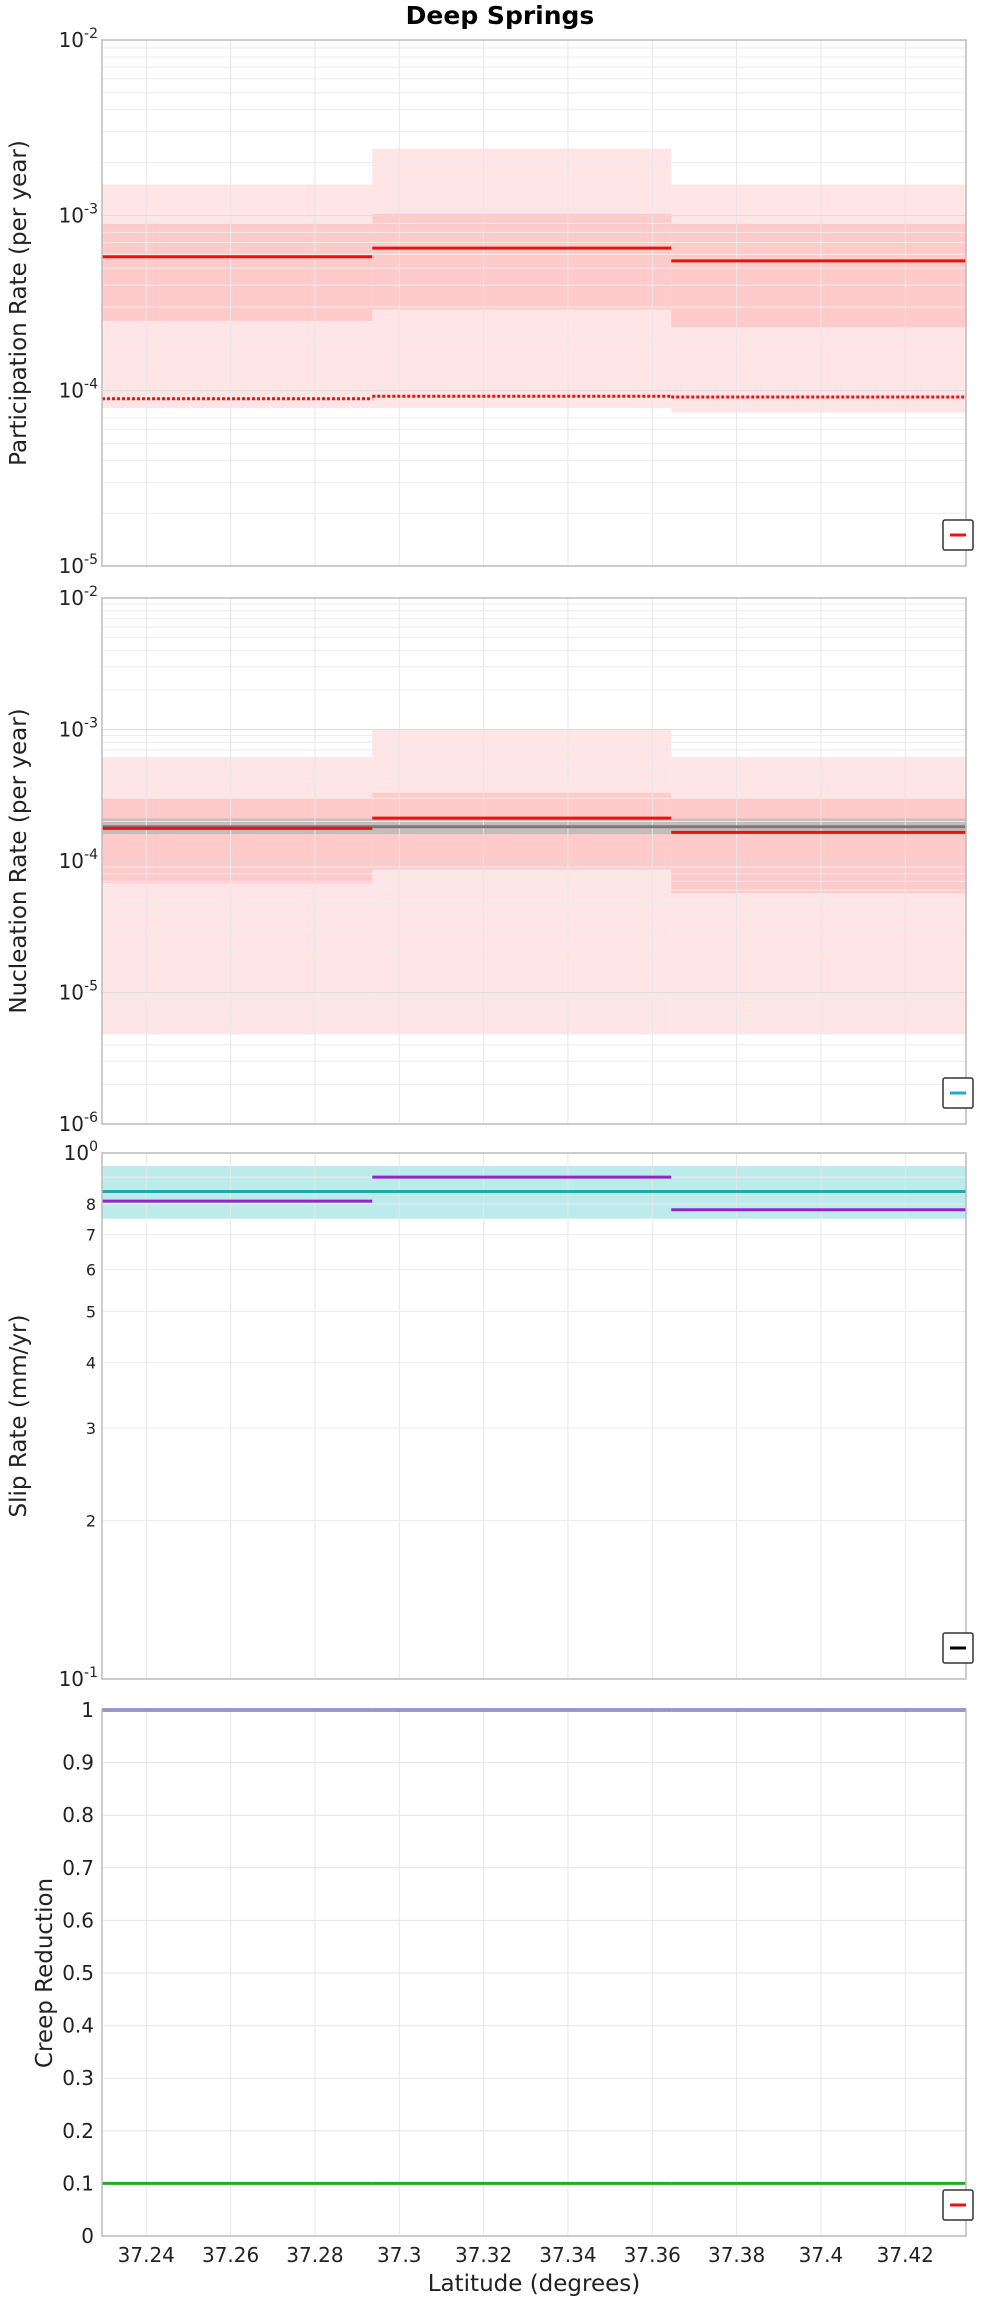  Describe the element at coordinates (78, 1920) in the screenshot. I see `y-tick-label: 0.6` at that location.